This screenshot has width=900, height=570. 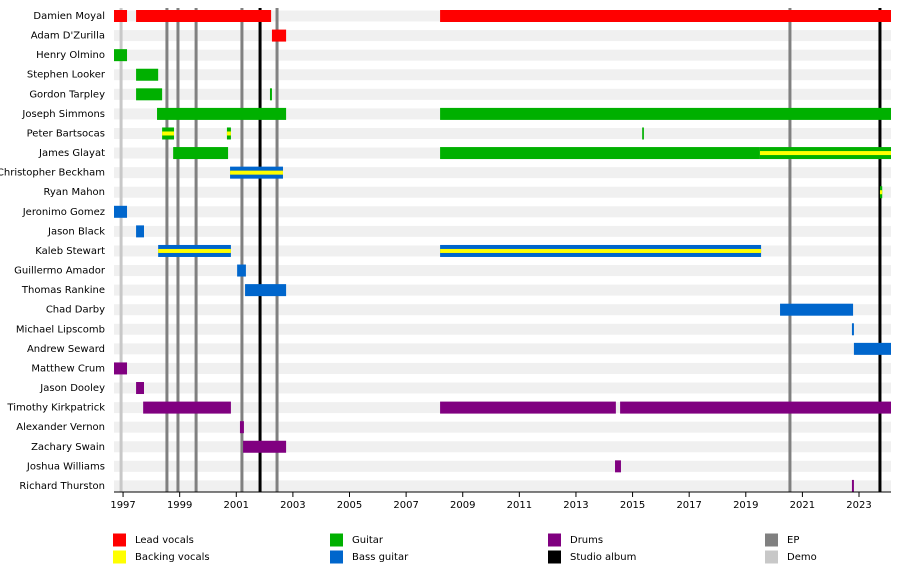 I want to click on member-name: Guillermo Amador, so click(x=60, y=271).